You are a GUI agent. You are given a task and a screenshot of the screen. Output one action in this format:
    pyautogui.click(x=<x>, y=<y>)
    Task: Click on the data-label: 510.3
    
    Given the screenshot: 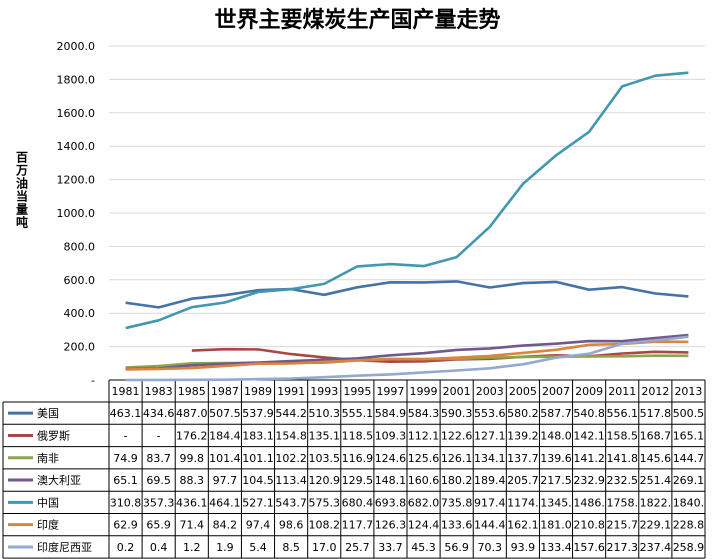 What is the action you would take?
    pyautogui.click(x=324, y=413)
    